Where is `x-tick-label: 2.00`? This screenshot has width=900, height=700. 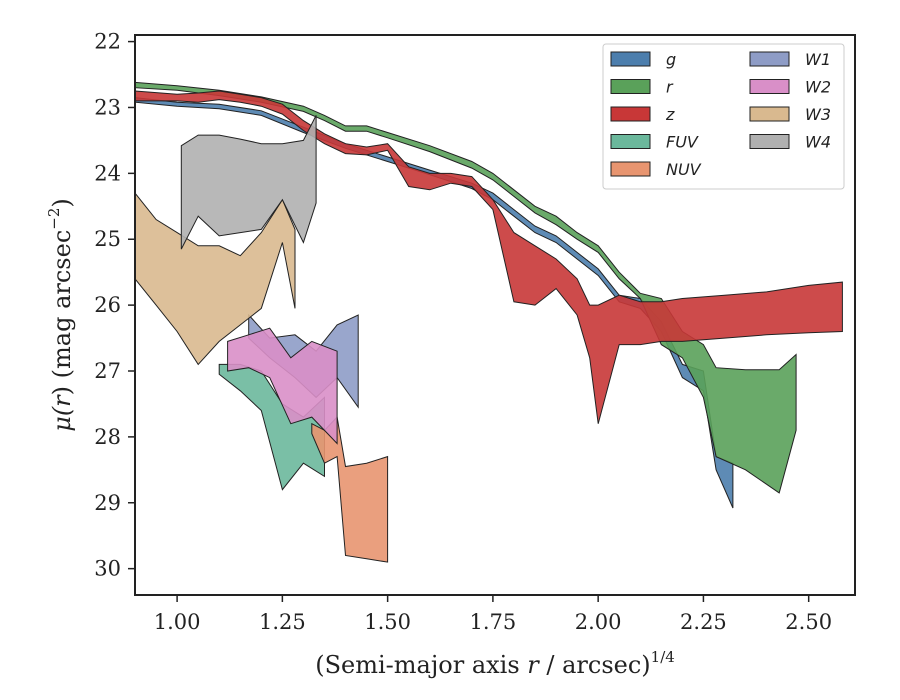 x-tick-label: 2.00 is located at coordinates (598, 622).